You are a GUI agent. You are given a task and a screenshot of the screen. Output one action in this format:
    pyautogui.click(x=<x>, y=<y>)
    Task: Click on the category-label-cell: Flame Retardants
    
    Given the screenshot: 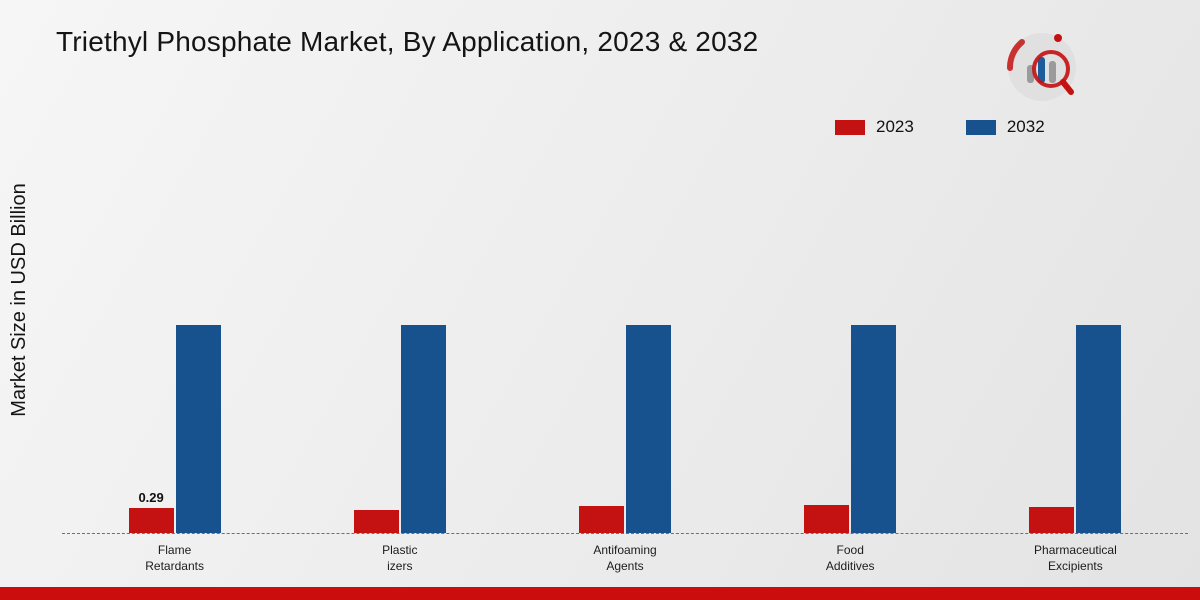 What is the action you would take?
    pyautogui.click(x=174, y=558)
    